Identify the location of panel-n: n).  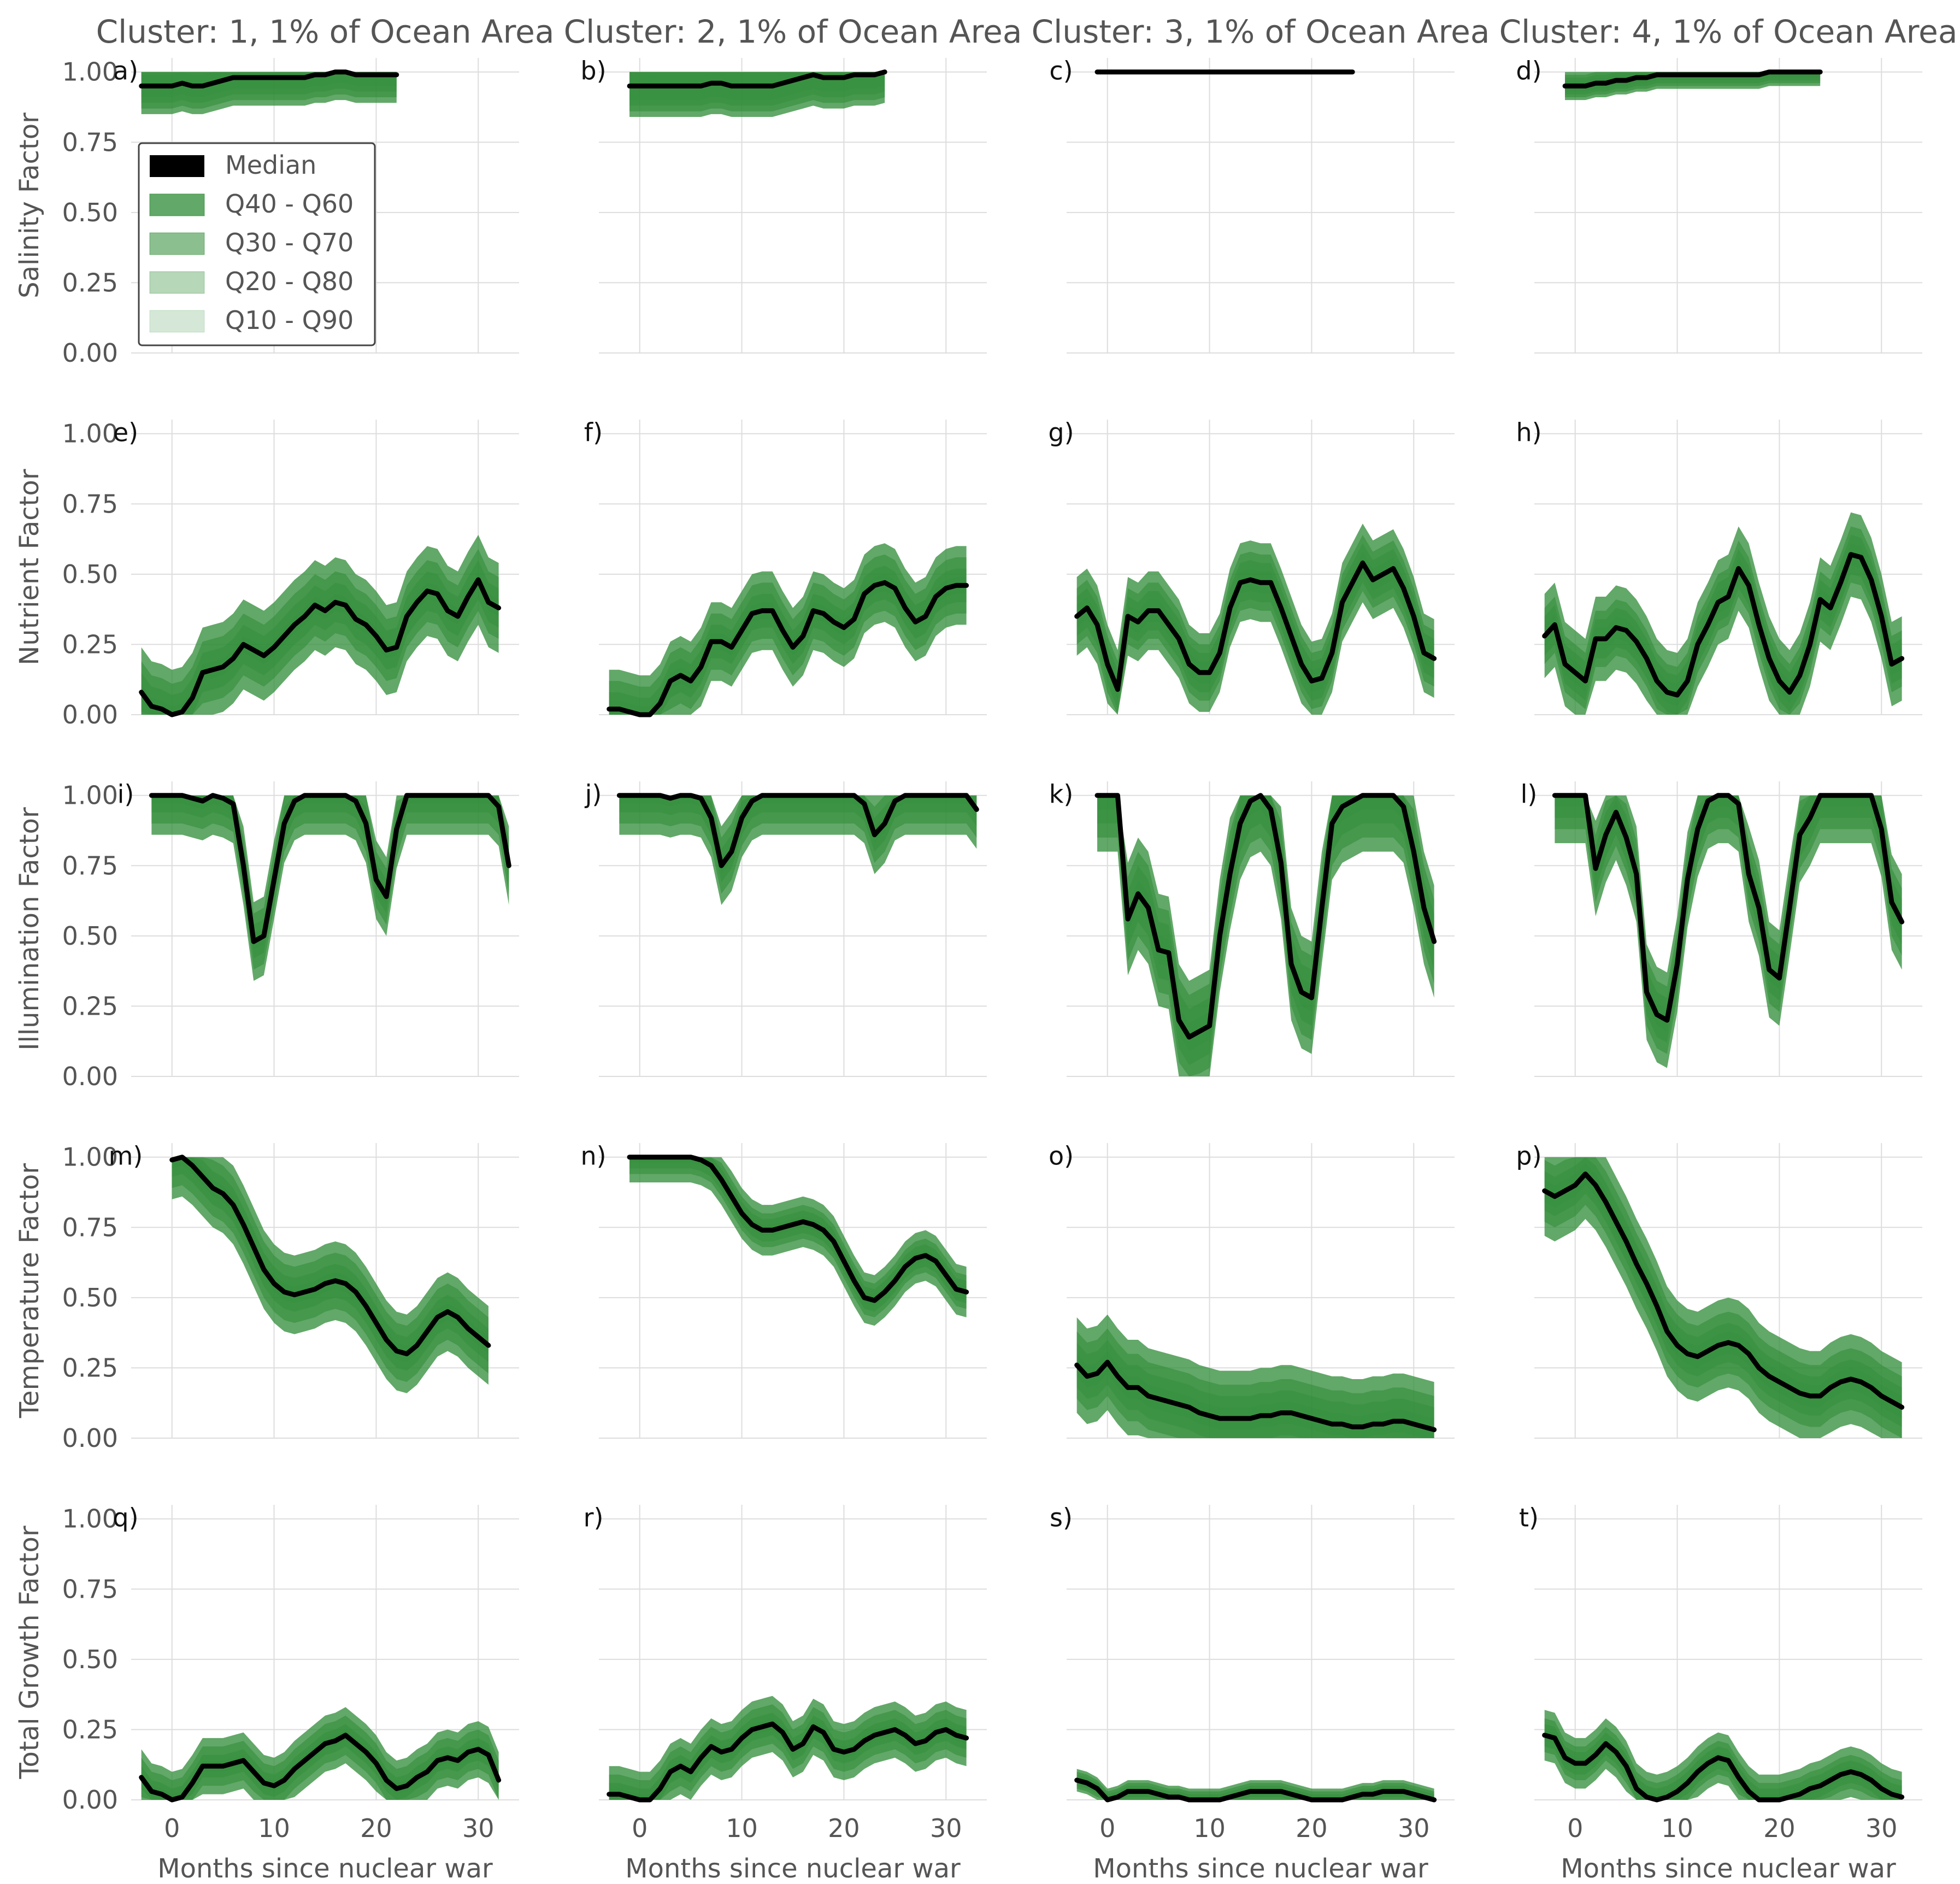
(783, 1290).